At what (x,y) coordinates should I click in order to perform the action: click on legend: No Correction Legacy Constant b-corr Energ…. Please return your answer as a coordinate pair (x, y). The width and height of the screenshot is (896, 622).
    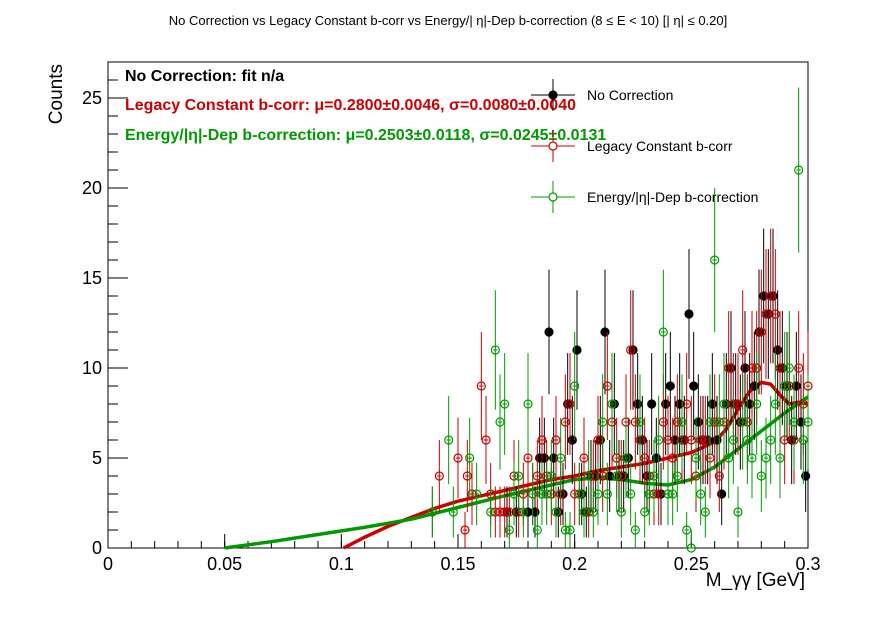
    Looking at the image, I should click on (644, 146).